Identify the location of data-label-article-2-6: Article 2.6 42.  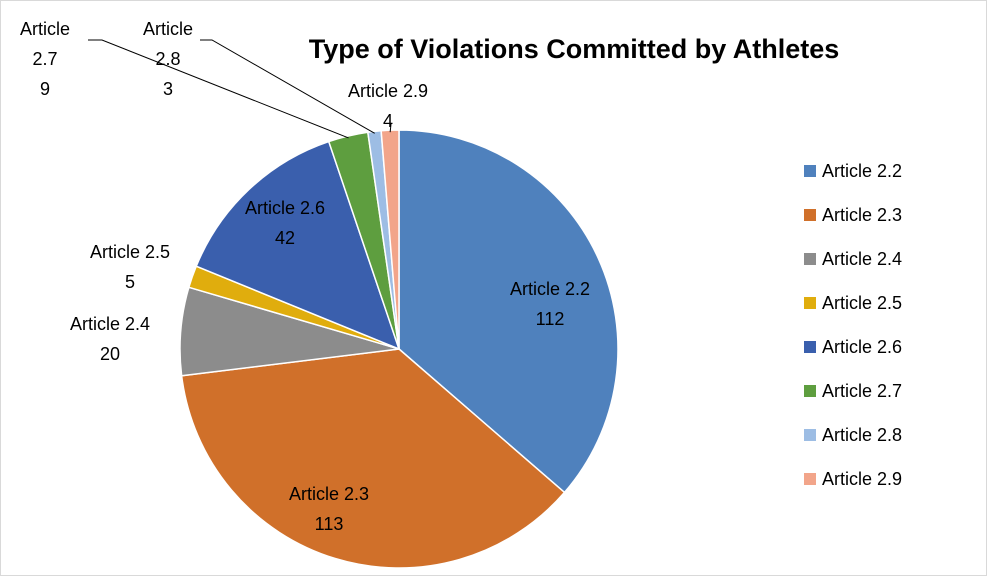
(285, 223).